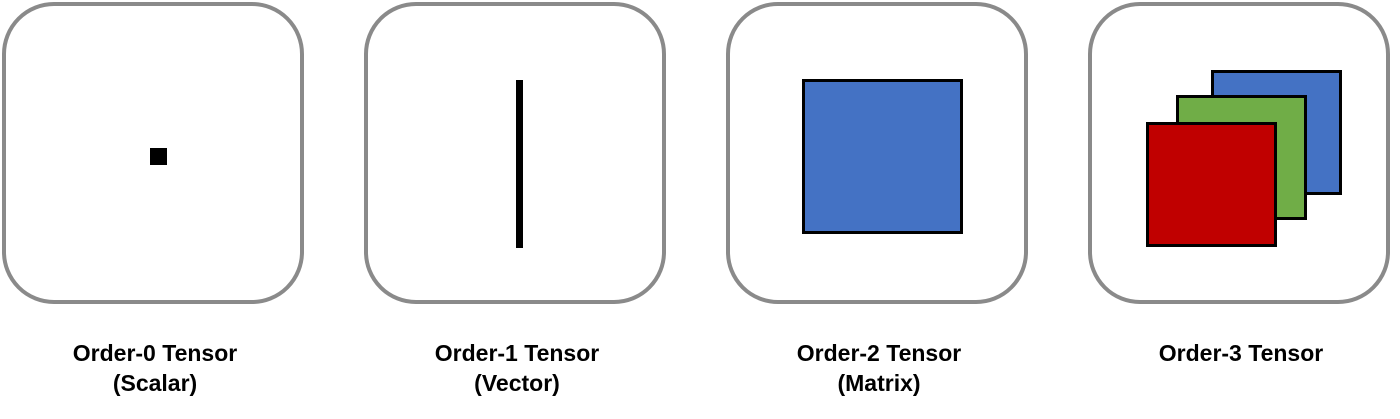  I want to click on caption-subtitle: (Matrix), so click(879, 383).